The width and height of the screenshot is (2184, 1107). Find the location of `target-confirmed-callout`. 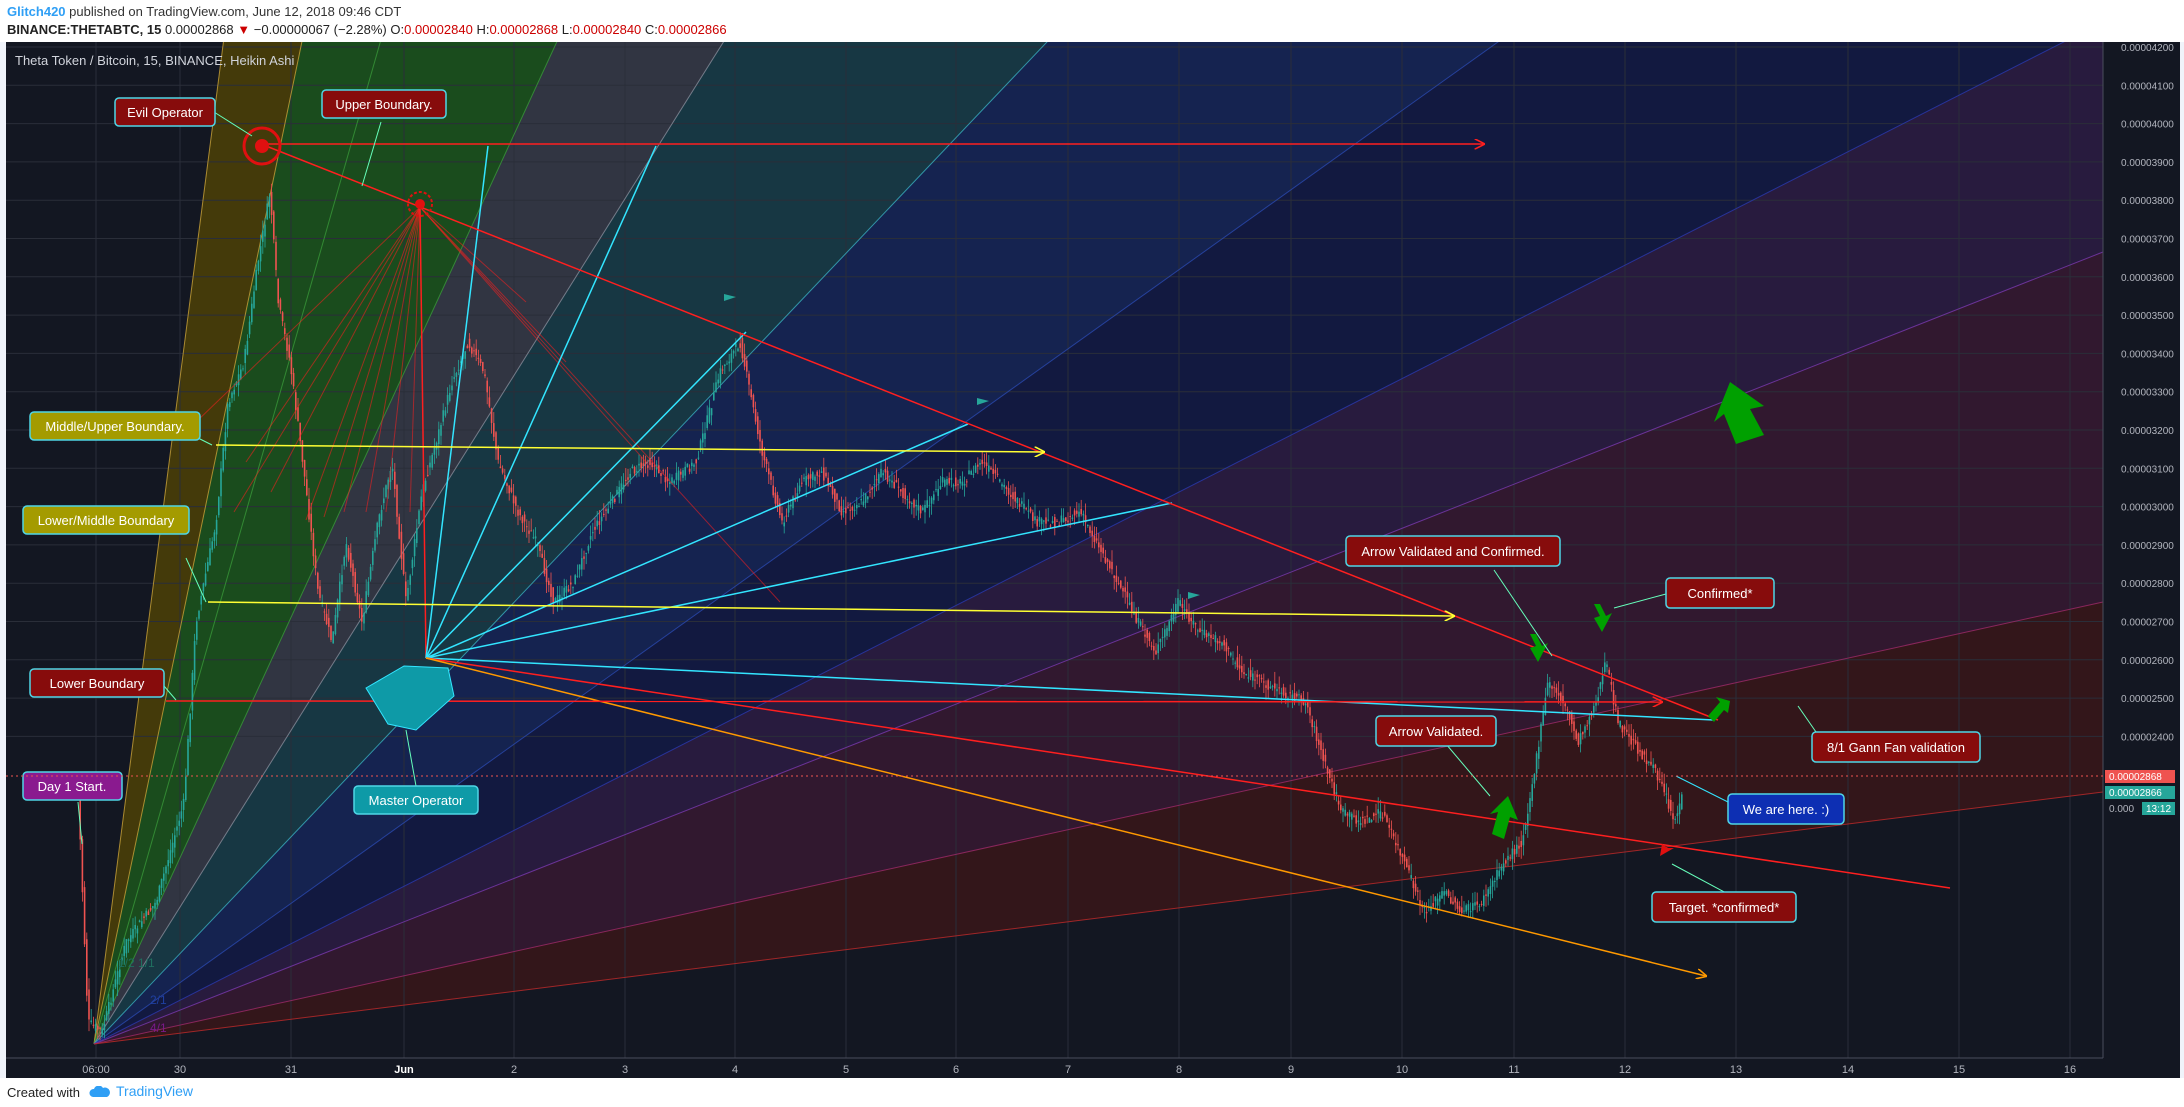

target-confirmed-callout is located at coordinates (1724, 907).